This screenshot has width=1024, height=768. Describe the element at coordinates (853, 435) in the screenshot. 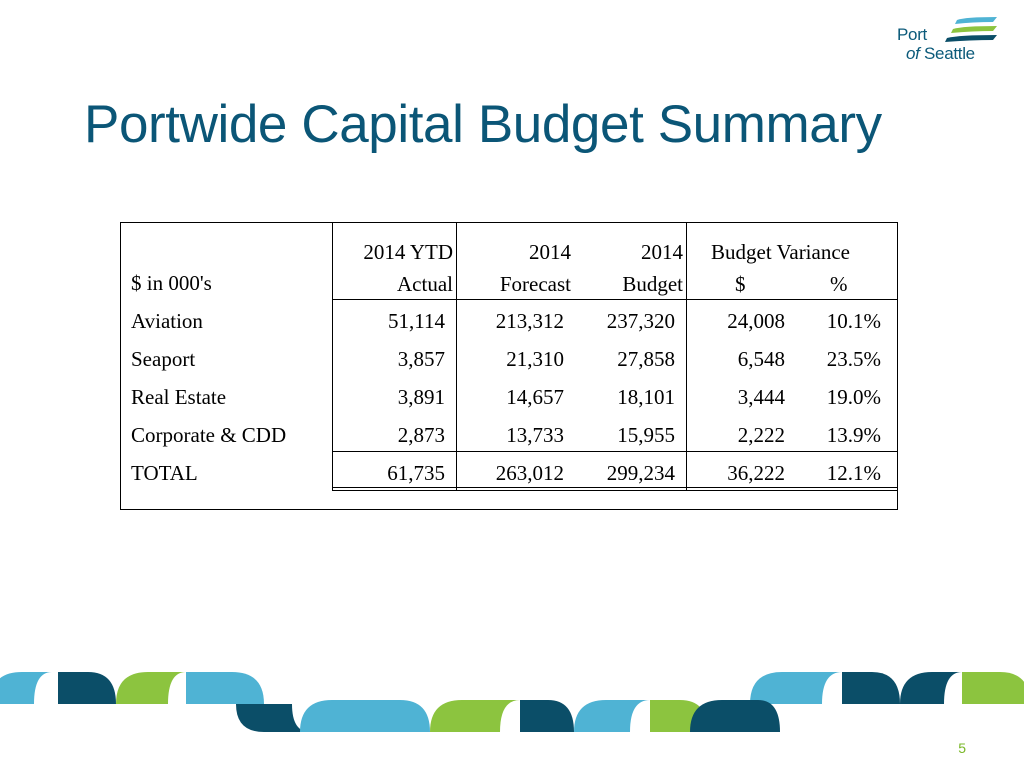

I see `row-var-pct: 13.9%` at that location.